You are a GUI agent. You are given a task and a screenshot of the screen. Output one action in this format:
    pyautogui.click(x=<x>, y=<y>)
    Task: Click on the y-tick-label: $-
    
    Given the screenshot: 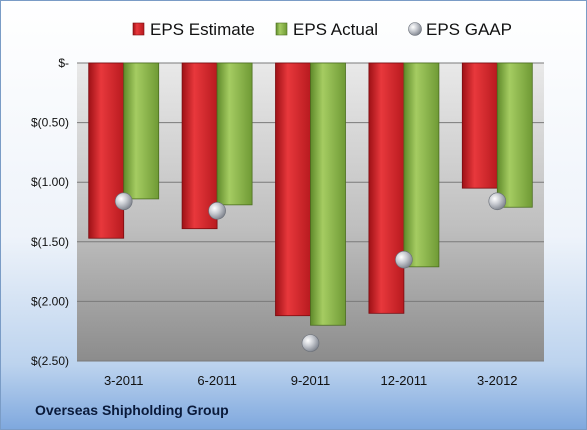 What is the action you would take?
    pyautogui.click(x=63, y=63)
    